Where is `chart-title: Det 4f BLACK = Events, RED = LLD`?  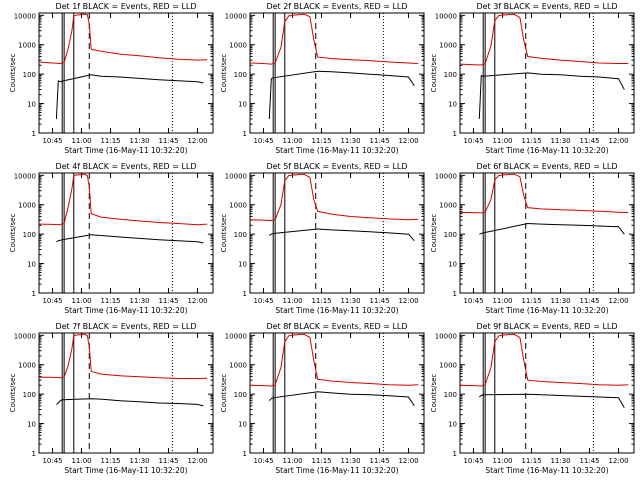
chart-title: Det 4f BLACK = Events, RED = LLD is located at coordinates (125, 166).